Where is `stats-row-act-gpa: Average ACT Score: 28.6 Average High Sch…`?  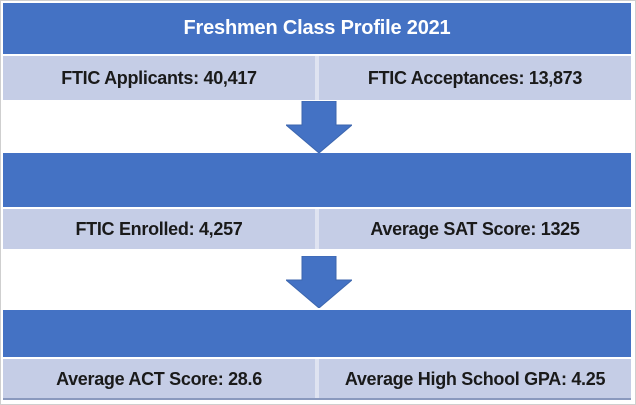 stats-row-act-gpa: Average ACT Score: 28.6 Average High Sch… is located at coordinates (317, 379).